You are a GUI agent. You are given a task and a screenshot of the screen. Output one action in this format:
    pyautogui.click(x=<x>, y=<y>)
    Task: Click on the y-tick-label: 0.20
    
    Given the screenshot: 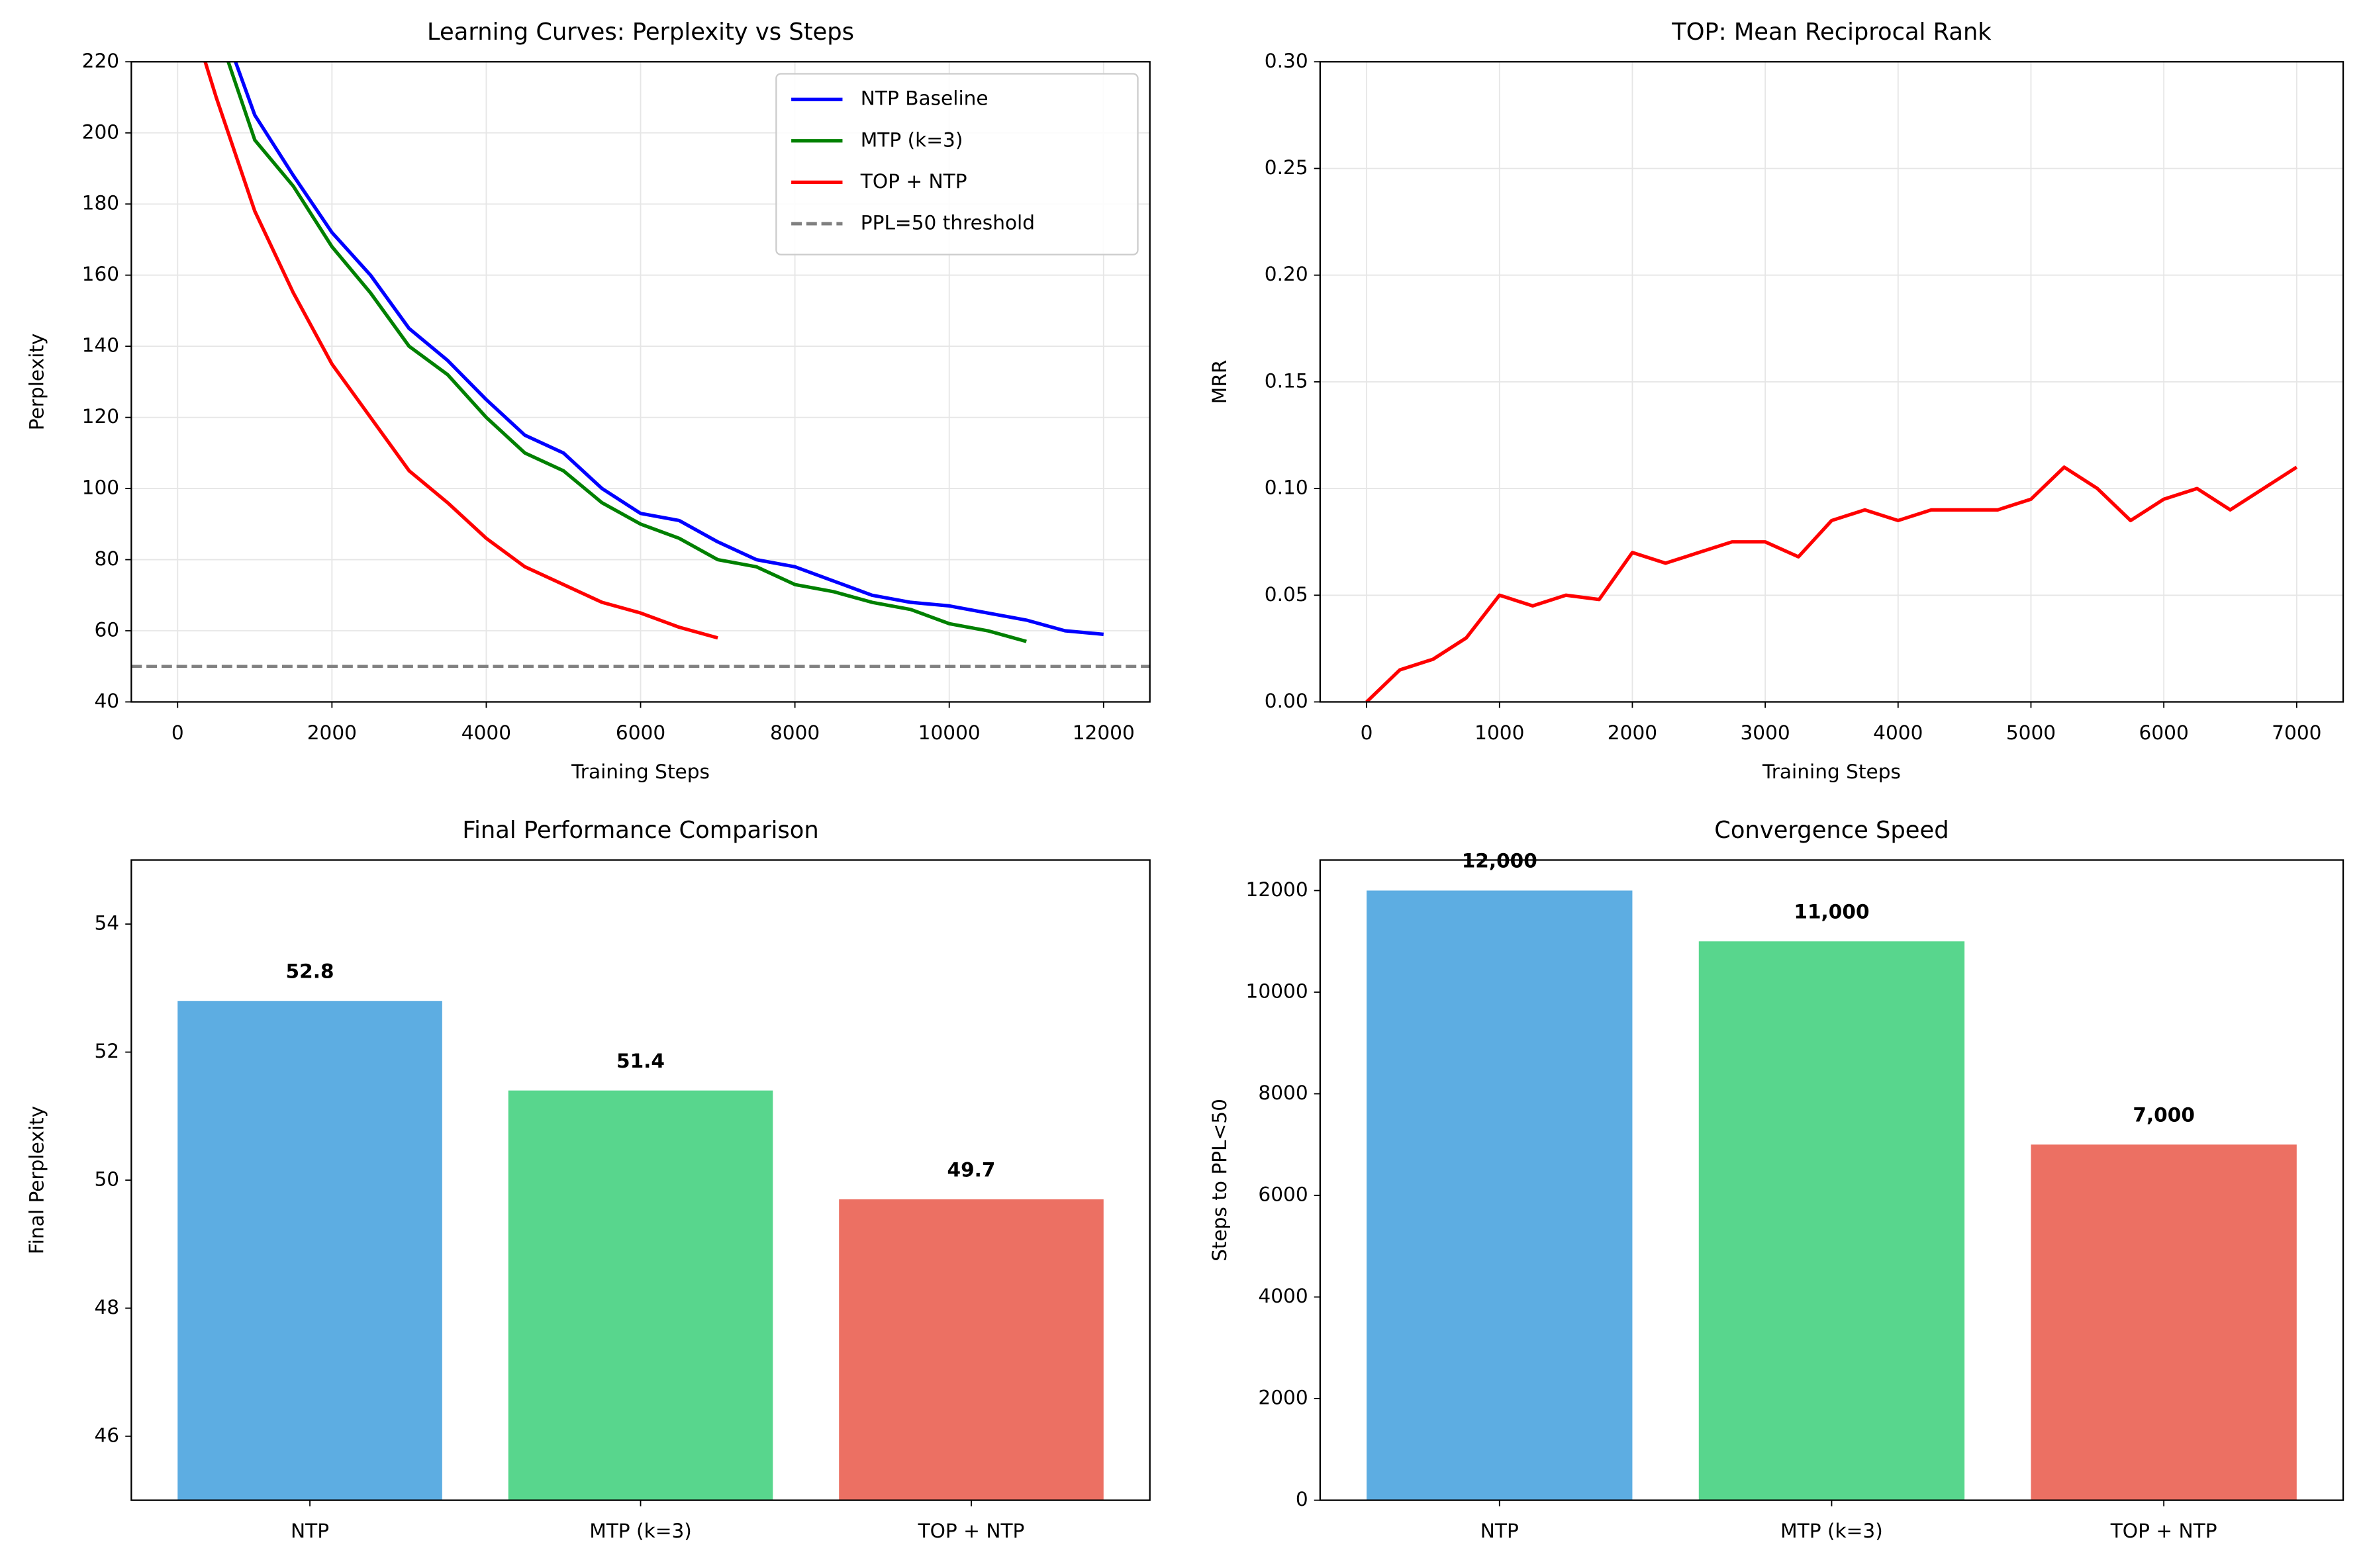 What is the action you would take?
    pyautogui.click(x=1286, y=274)
    